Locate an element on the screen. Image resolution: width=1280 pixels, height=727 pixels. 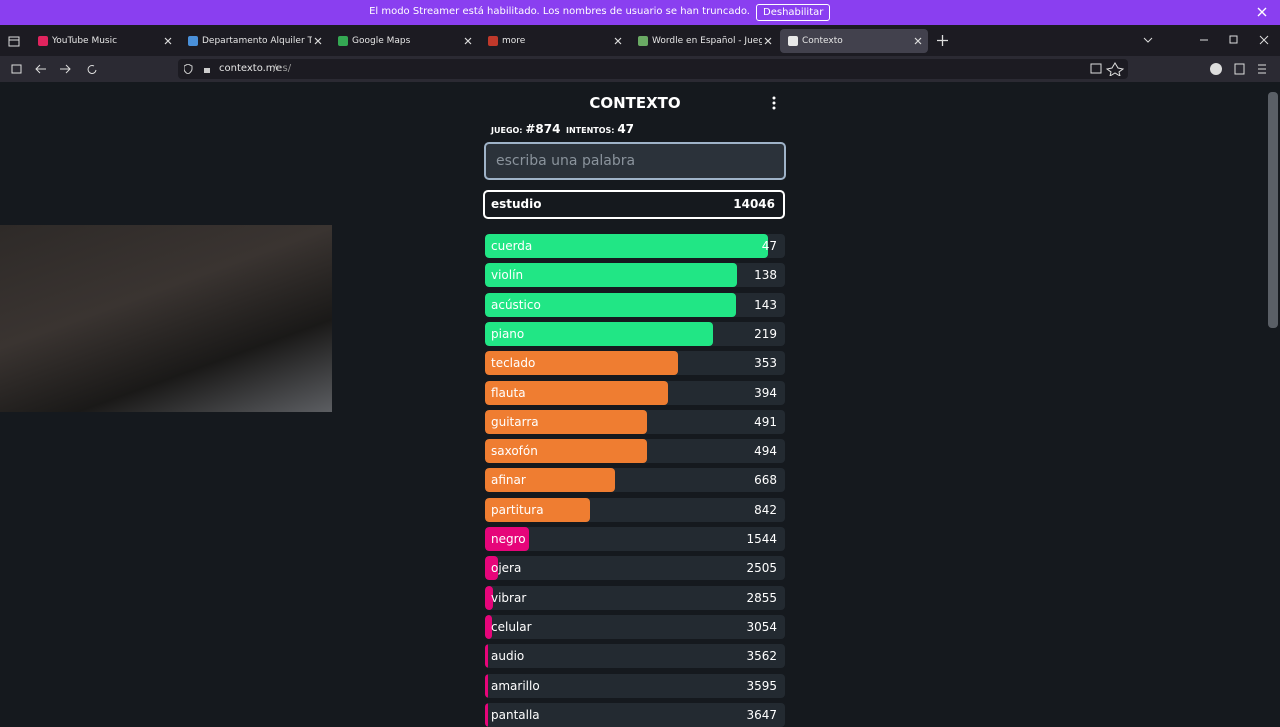
game-info: JUEGO: #874 INTENTOS: 47 is located at coordinates (562, 129).